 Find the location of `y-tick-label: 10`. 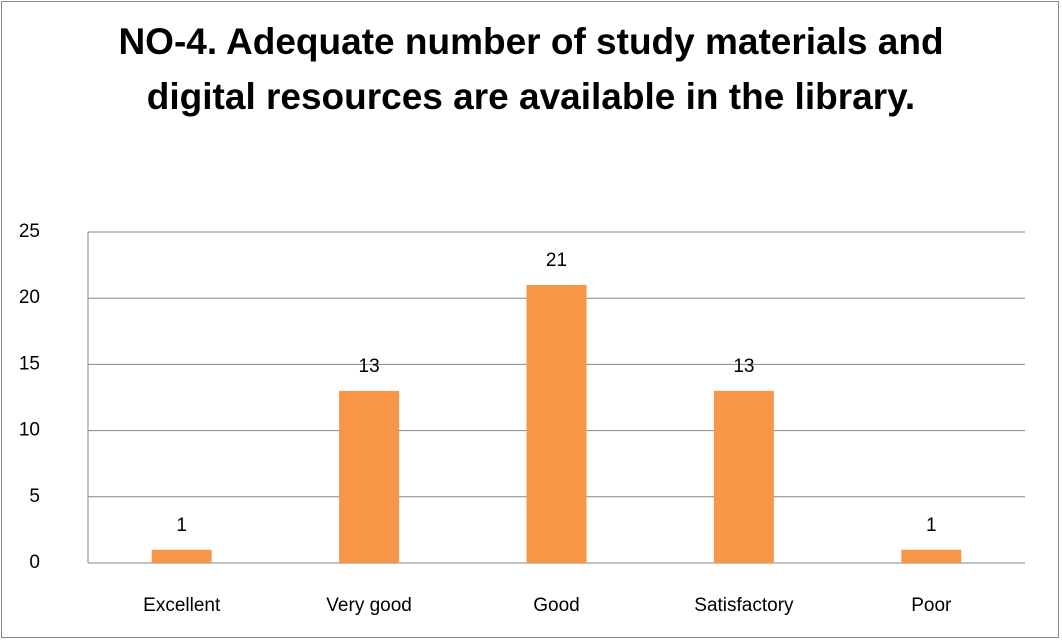

y-tick-label: 10 is located at coordinates (29, 430).